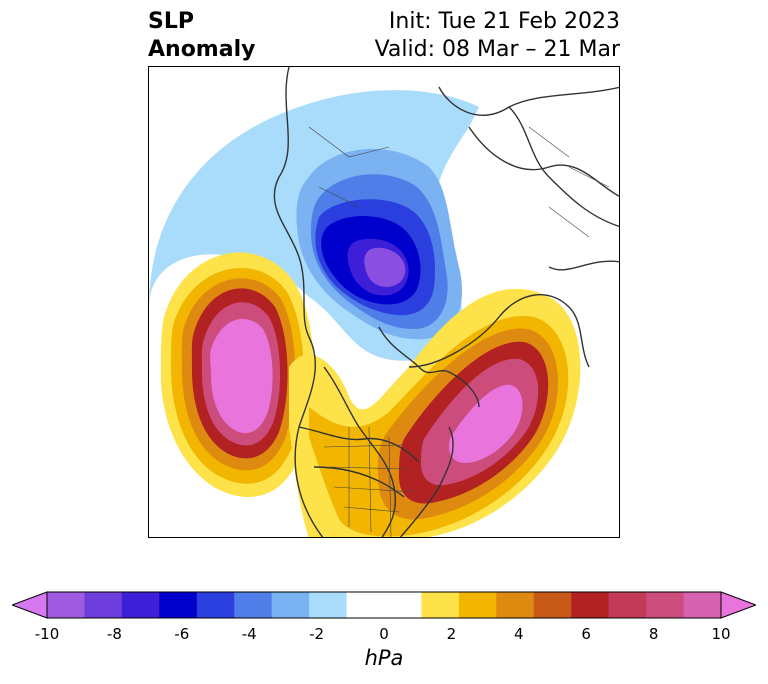 The image size is (768, 684). I want to click on colorbar-under-triangle, so click(30, 605).